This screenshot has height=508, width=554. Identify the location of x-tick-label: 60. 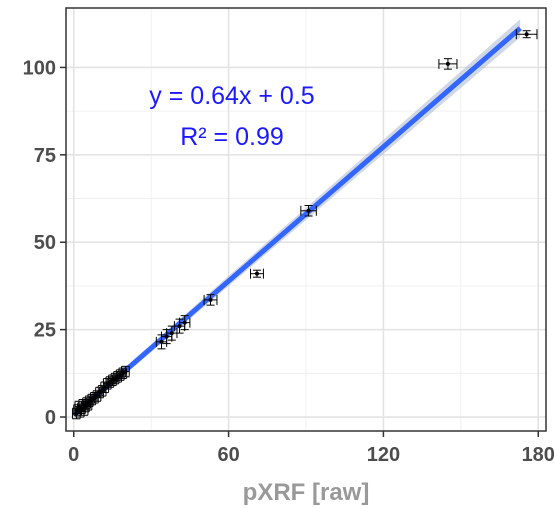
(228, 455).